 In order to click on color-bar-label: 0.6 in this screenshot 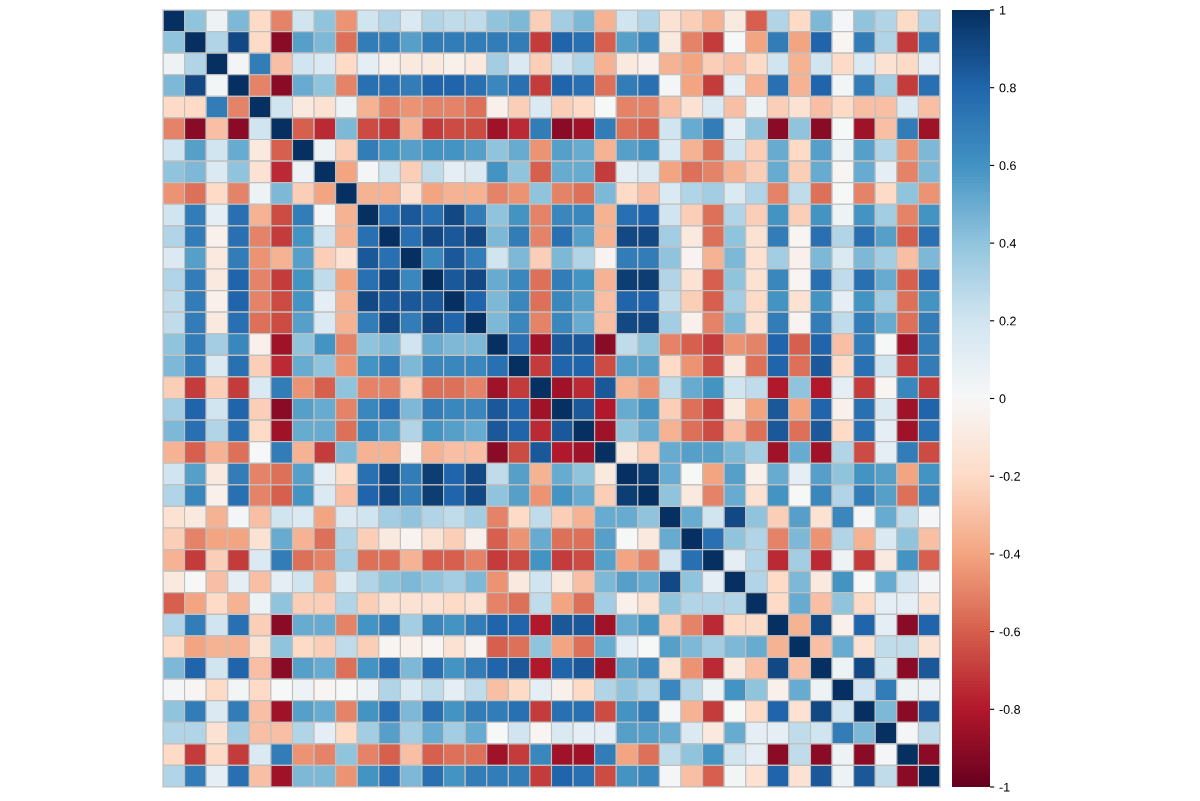, I will do `click(1007, 166)`.